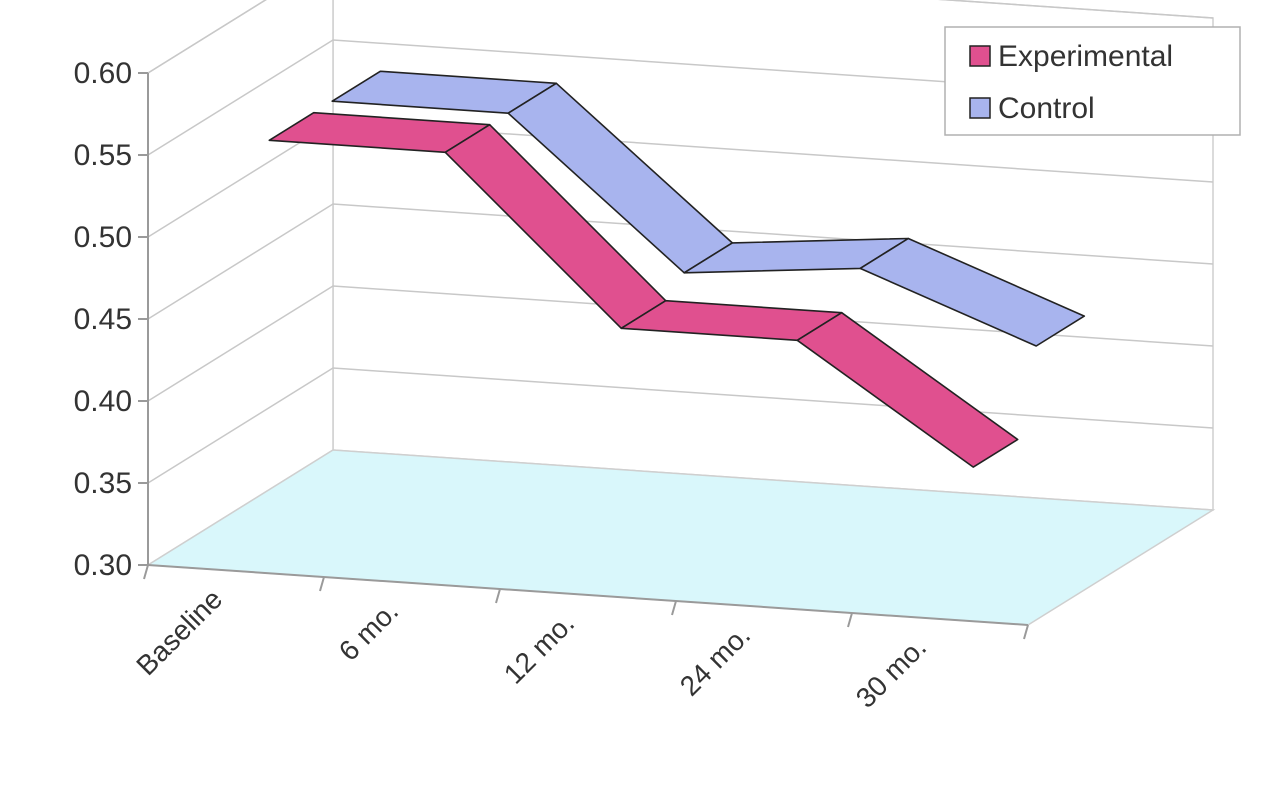  Describe the element at coordinates (103, 483) in the screenshot. I see `y-tick-label: 0.35` at that location.